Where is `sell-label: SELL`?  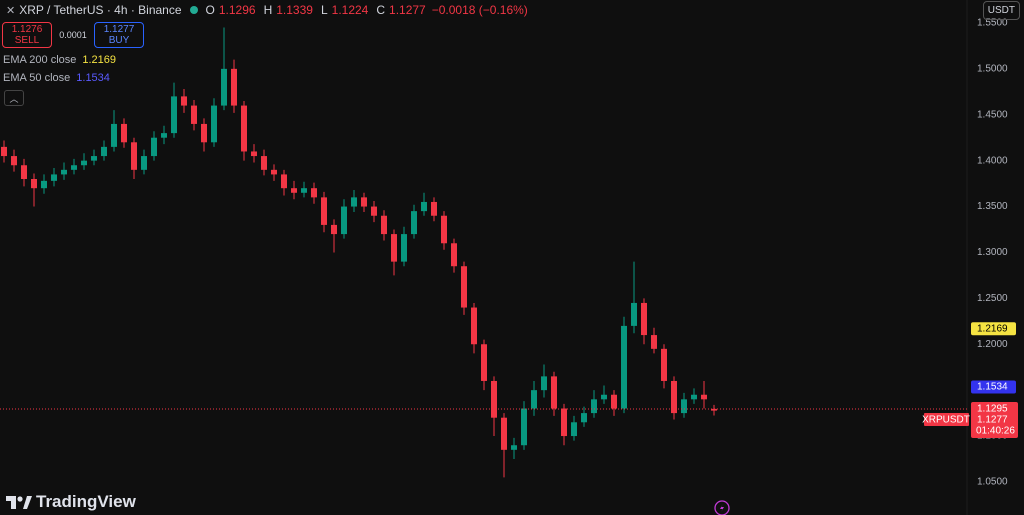 sell-label: SELL is located at coordinates (27, 40).